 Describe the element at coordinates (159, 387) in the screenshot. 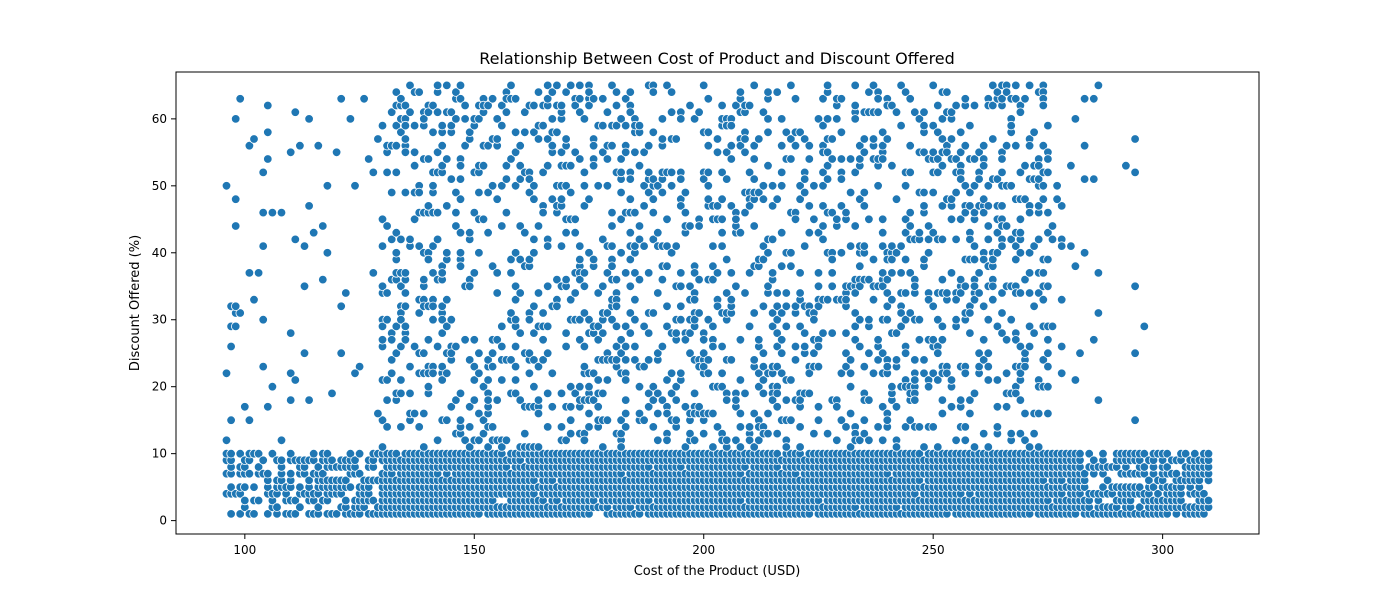

I see `y-tick-label: 20` at that location.